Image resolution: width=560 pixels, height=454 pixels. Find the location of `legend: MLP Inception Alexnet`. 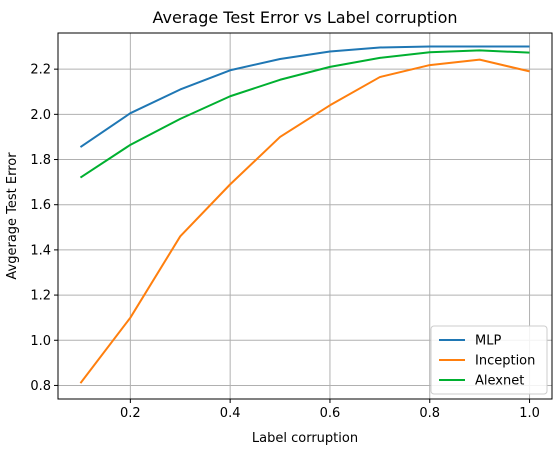

legend: MLP Inception Alexnet is located at coordinates (489, 360).